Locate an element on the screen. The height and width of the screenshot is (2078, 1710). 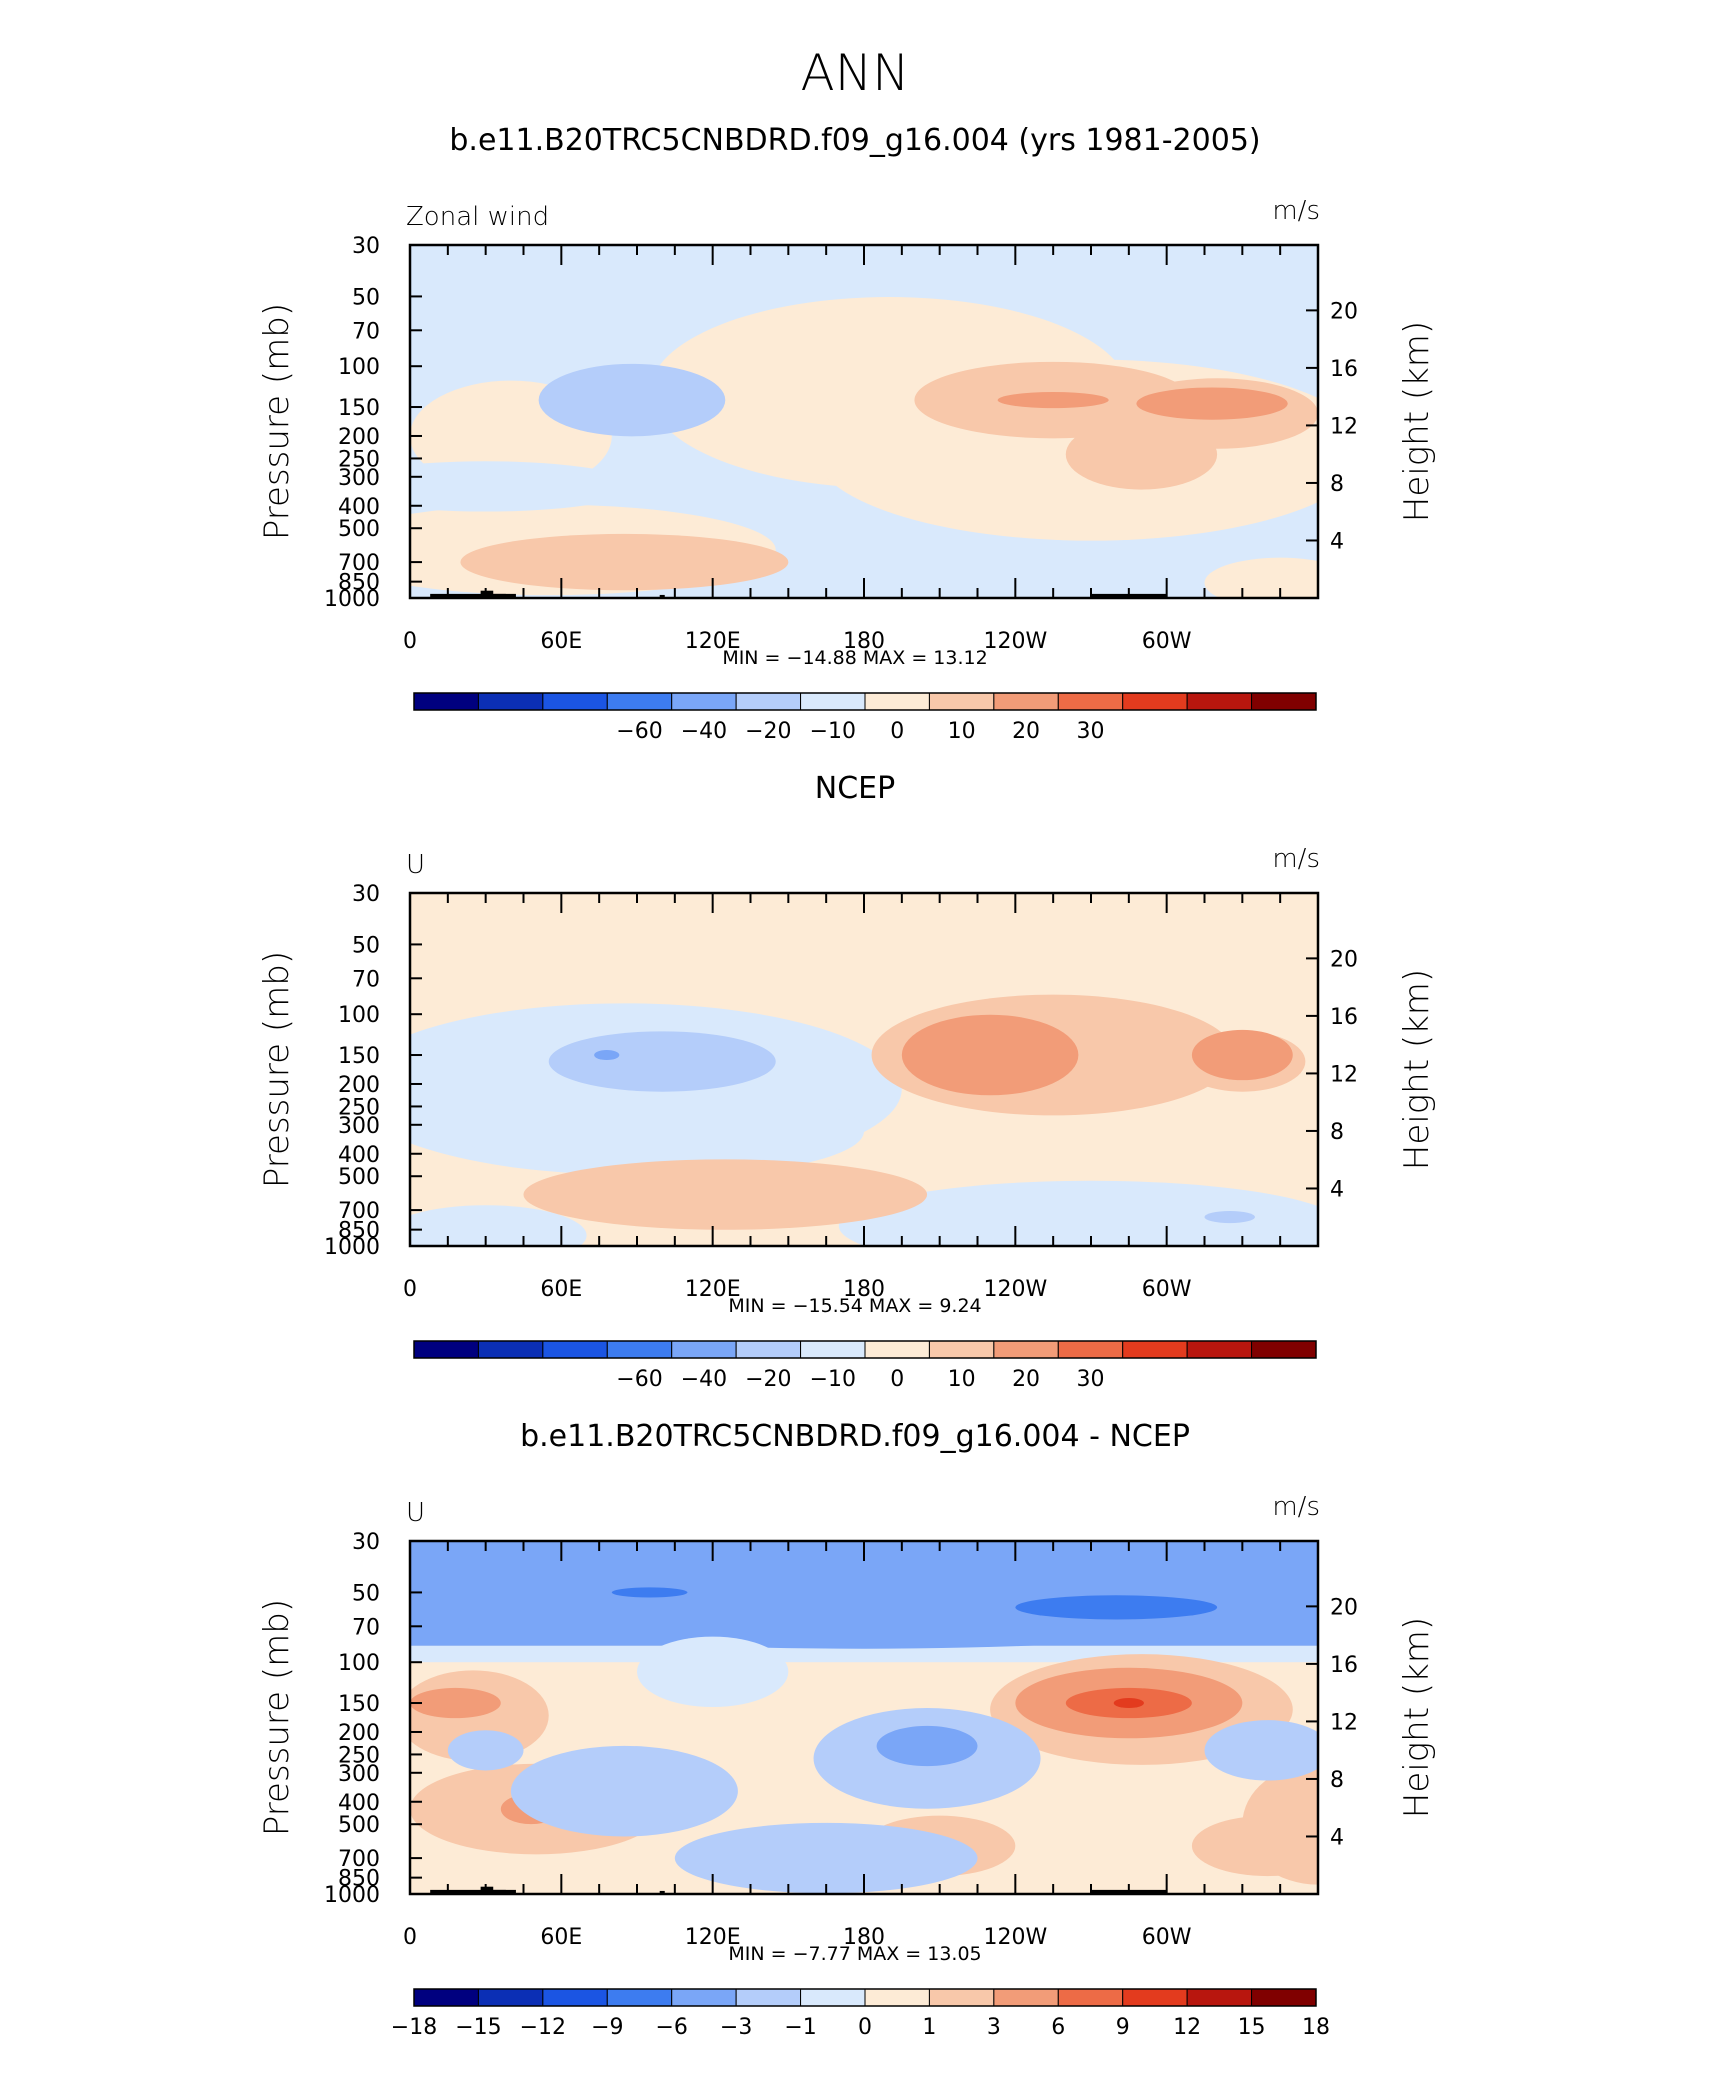
y-tick-label: 200 is located at coordinates (359, 1085).